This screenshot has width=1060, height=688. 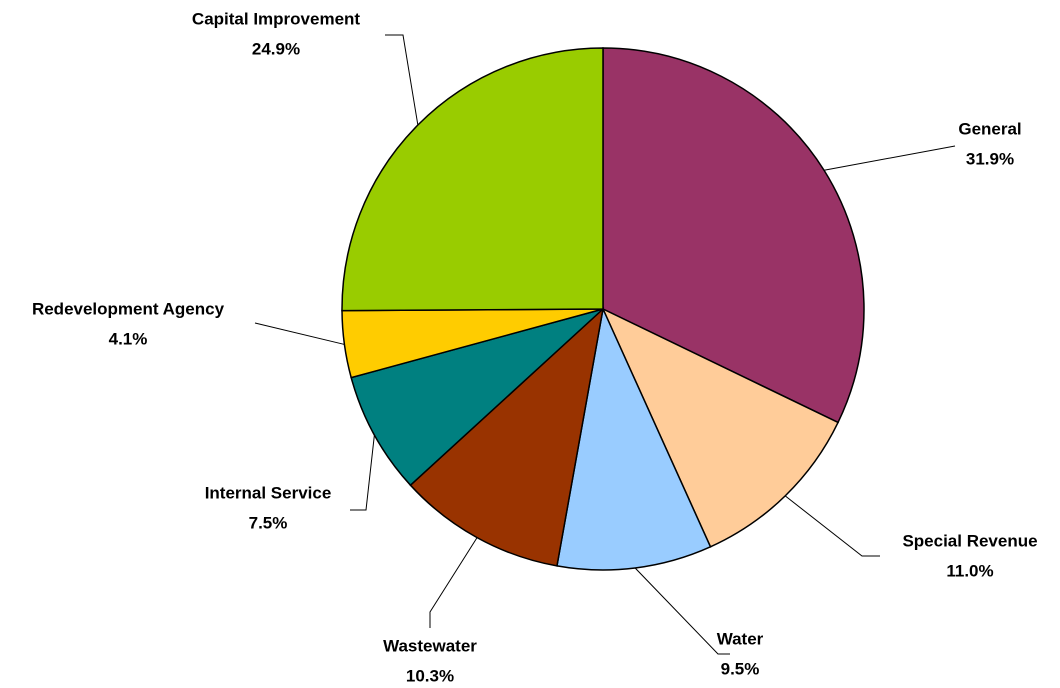 I want to click on slice-label: Special Revenue, so click(x=969, y=540).